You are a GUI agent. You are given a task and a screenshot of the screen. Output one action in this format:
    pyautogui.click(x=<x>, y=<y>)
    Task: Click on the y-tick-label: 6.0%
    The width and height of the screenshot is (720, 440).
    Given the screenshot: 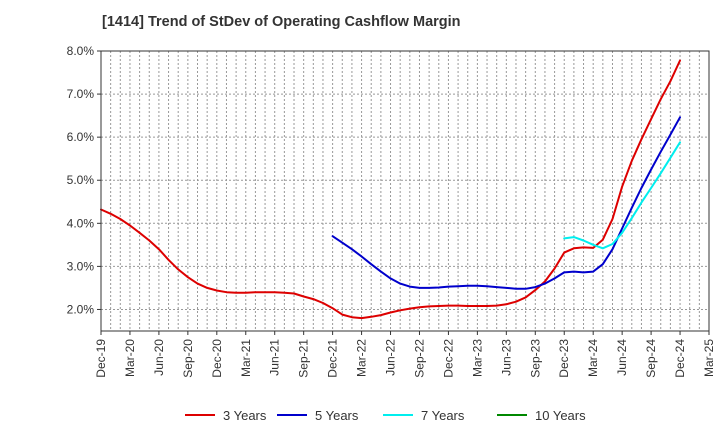 What is the action you would take?
    pyautogui.click(x=81, y=137)
    